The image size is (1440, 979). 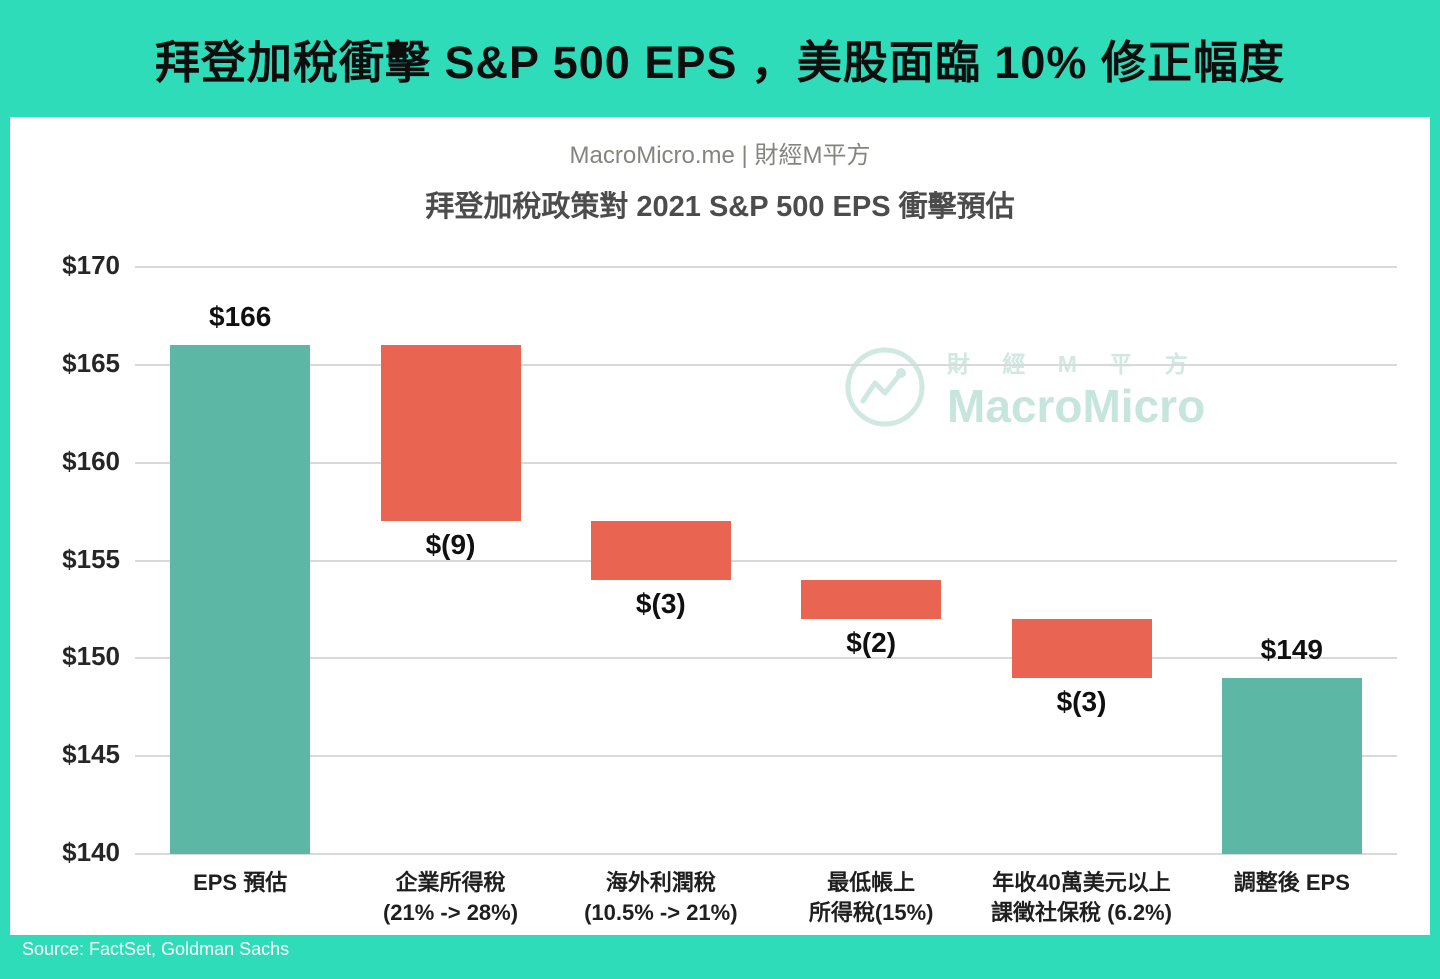 I want to click on bar-value-label: $166, so click(x=240, y=317).